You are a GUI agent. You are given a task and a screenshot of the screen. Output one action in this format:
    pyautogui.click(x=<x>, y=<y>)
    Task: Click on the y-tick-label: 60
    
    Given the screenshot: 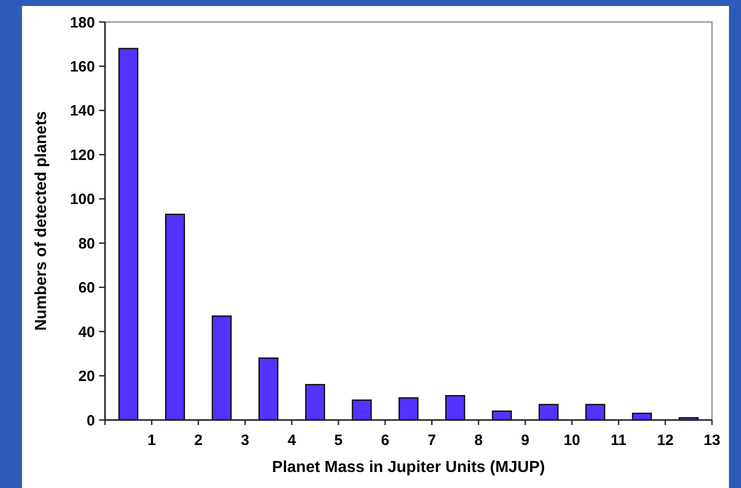 What is the action you would take?
    pyautogui.click(x=86, y=288)
    